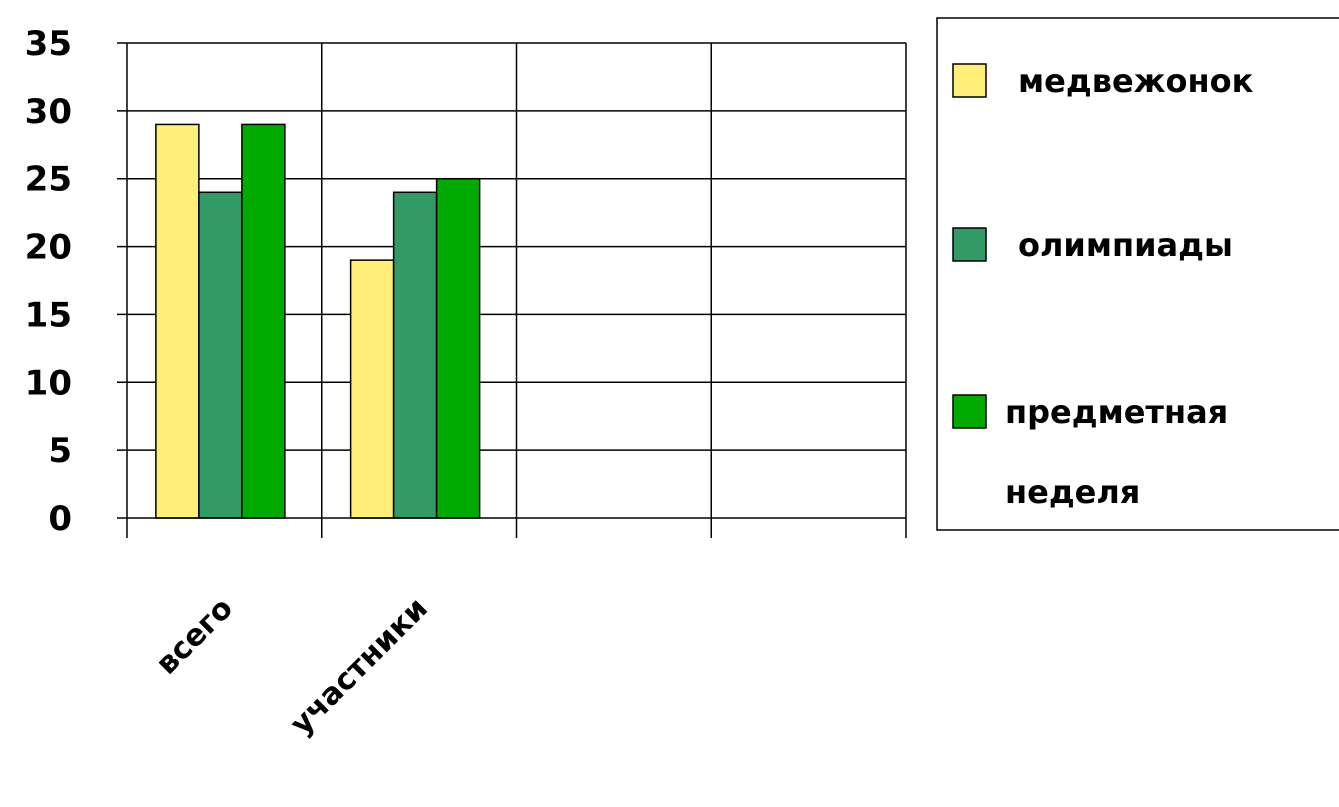 The image size is (1339, 807). Describe the element at coordinates (48, 112) in the screenshot. I see `y-tick-label: 30` at that location.